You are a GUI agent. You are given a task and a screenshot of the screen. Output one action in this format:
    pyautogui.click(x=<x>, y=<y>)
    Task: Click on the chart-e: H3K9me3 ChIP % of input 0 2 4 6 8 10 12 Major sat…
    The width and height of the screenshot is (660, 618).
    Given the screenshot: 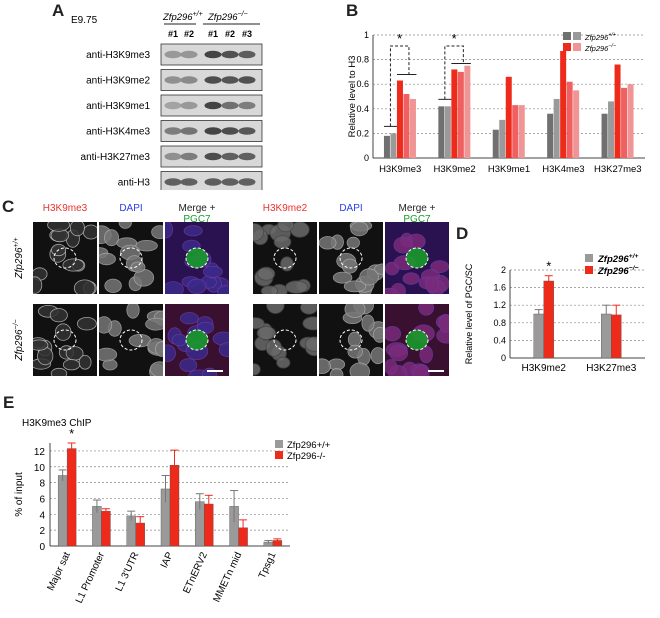 What is the action you would take?
    pyautogui.click(x=172, y=511)
    